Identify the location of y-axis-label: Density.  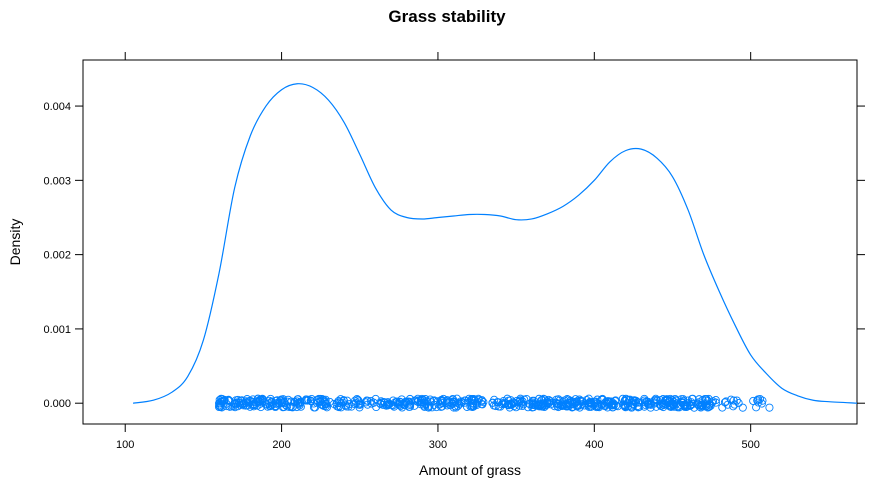
(15, 242).